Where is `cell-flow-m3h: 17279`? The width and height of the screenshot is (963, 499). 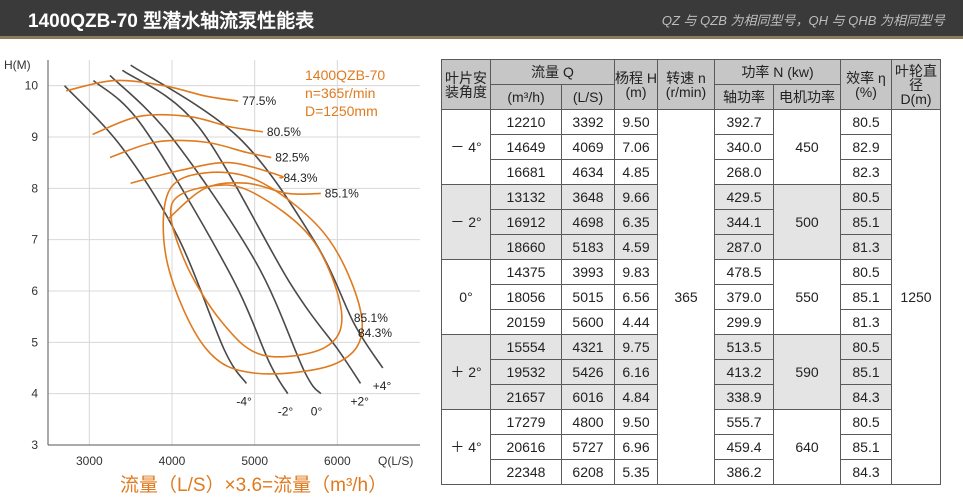
cell-flow-m3h: 17279 is located at coordinates (526, 422).